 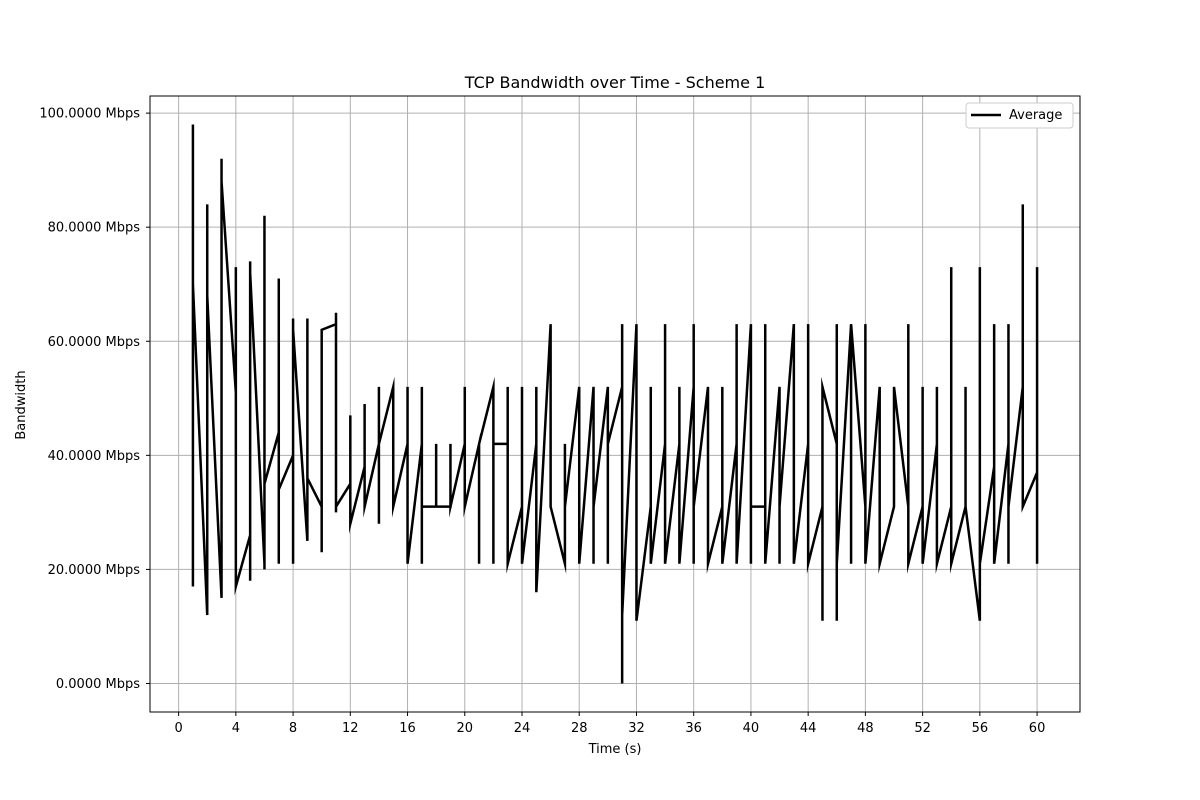 What do you see at coordinates (350, 728) in the screenshot?
I see `x-tick-label: 12` at bounding box center [350, 728].